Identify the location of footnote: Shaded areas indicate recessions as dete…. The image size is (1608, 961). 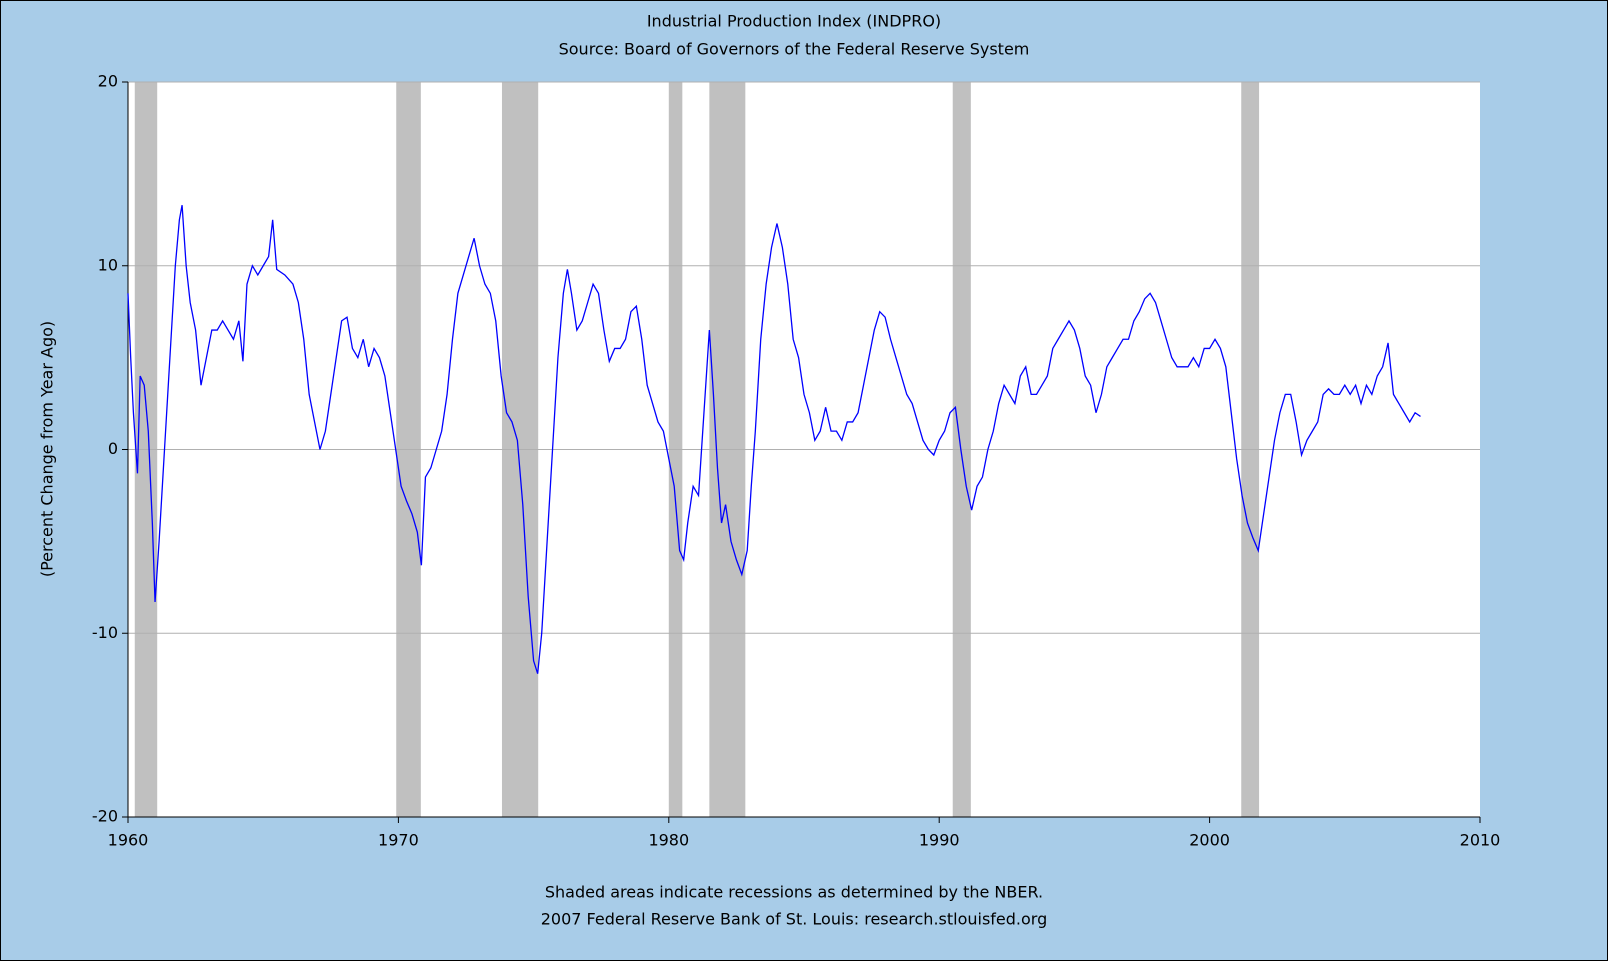
(794, 892).